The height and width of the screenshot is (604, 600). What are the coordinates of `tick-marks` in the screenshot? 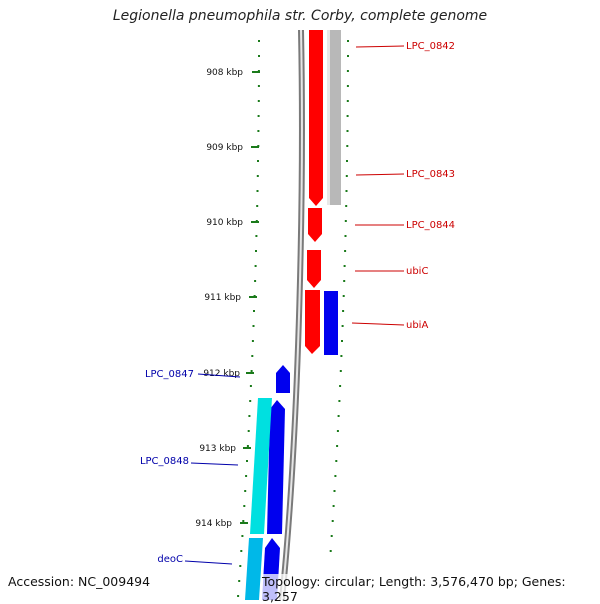 It's located at (250, 297).